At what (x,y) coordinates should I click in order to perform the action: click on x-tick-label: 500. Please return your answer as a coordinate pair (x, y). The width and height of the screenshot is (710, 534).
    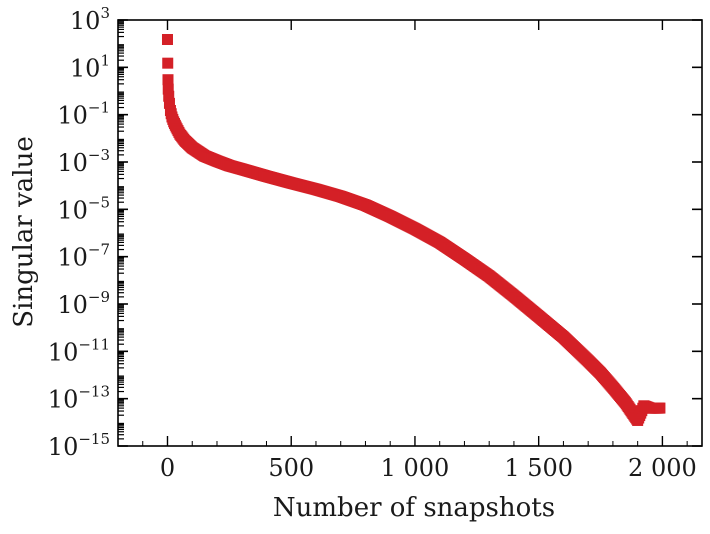
    Looking at the image, I should click on (291, 468).